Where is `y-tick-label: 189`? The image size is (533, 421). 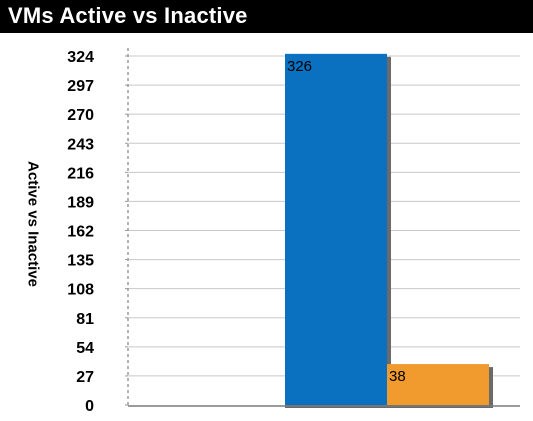
y-tick-label: 189 is located at coordinates (80, 202).